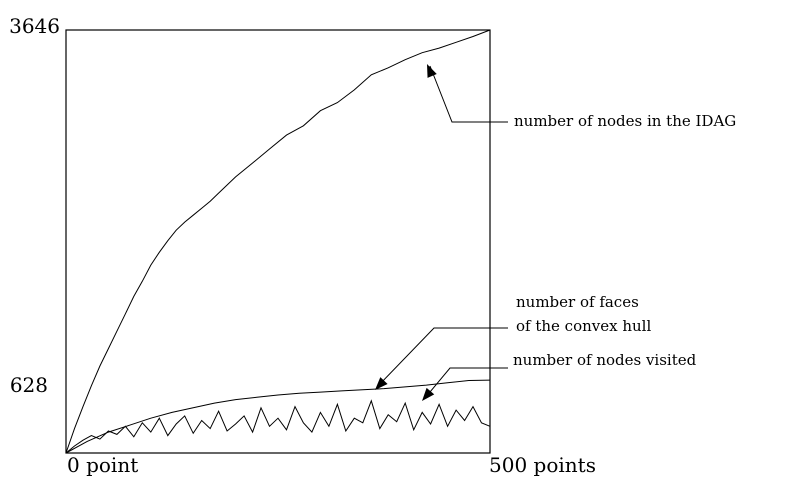  Describe the element at coordinates (542, 465) in the screenshot. I see `x-tick-label-end: 500 points` at that location.